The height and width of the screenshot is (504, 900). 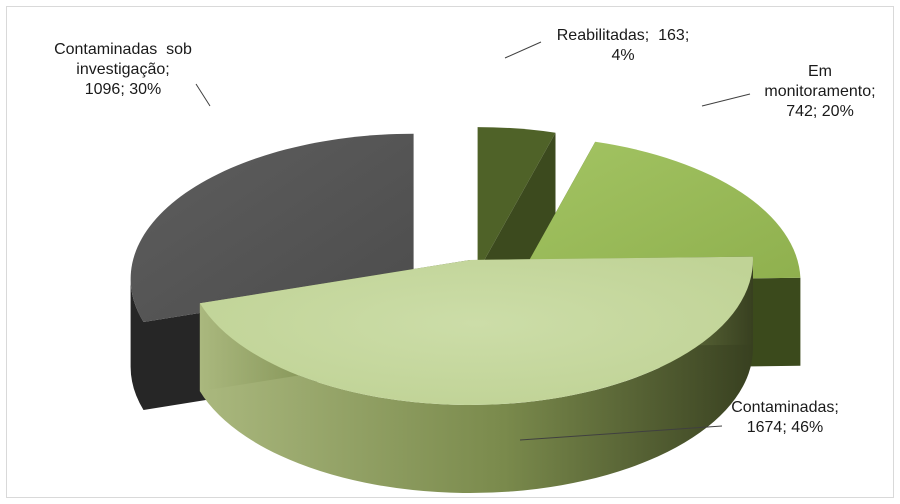 I want to click on data-label-line: investigação;, so click(x=123, y=69).